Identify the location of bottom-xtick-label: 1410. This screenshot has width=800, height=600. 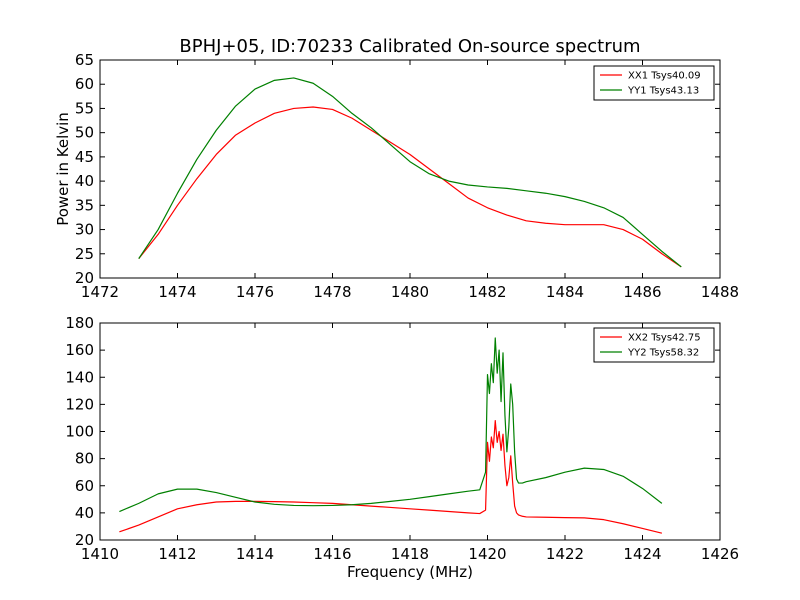
(100, 554).